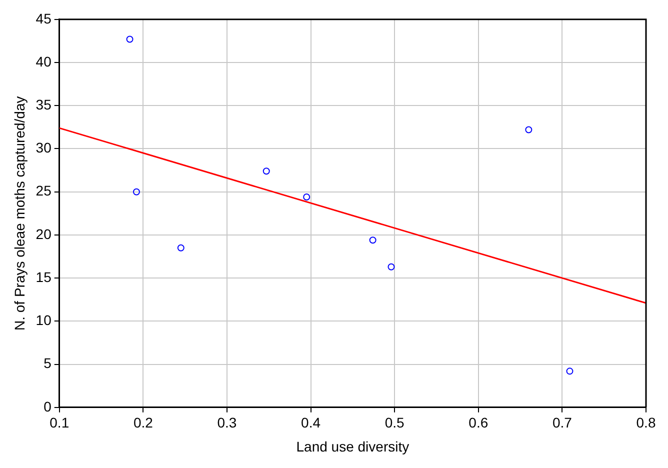 The image size is (668, 468). What do you see at coordinates (48, 363) in the screenshot?
I see `y-tick-label: 5` at bounding box center [48, 363].